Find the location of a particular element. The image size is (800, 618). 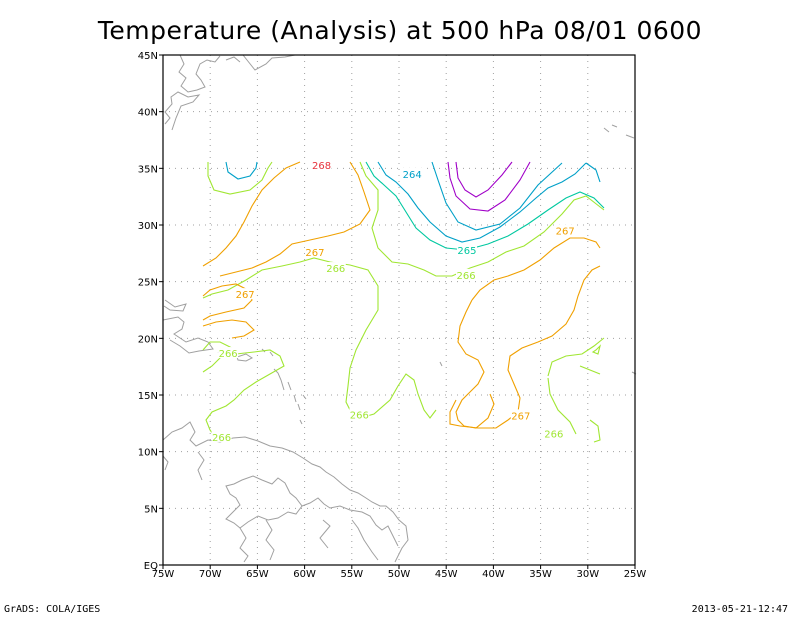

lat-tick-label: 30N is located at coordinates (148, 226).